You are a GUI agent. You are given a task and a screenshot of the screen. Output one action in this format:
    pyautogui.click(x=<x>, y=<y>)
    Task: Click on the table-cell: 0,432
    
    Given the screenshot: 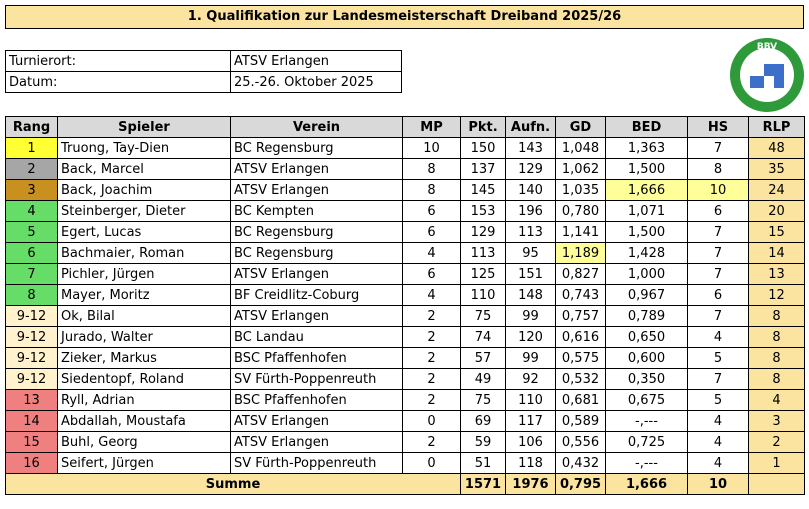 What is the action you would take?
    pyautogui.click(x=580, y=463)
    